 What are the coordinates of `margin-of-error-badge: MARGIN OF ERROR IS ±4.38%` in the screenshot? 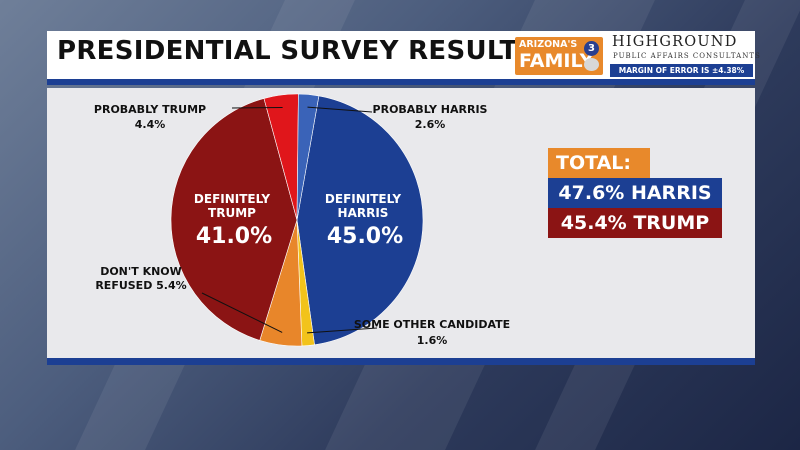 It's located at (681, 70).